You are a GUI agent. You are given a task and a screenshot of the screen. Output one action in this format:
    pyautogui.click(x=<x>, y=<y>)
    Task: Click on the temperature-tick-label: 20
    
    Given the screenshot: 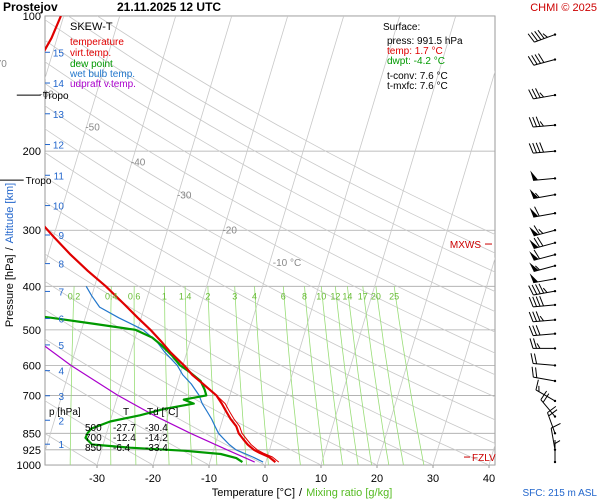 What is the action you would take?
    pyautogui.click(x=377, y=479)
    